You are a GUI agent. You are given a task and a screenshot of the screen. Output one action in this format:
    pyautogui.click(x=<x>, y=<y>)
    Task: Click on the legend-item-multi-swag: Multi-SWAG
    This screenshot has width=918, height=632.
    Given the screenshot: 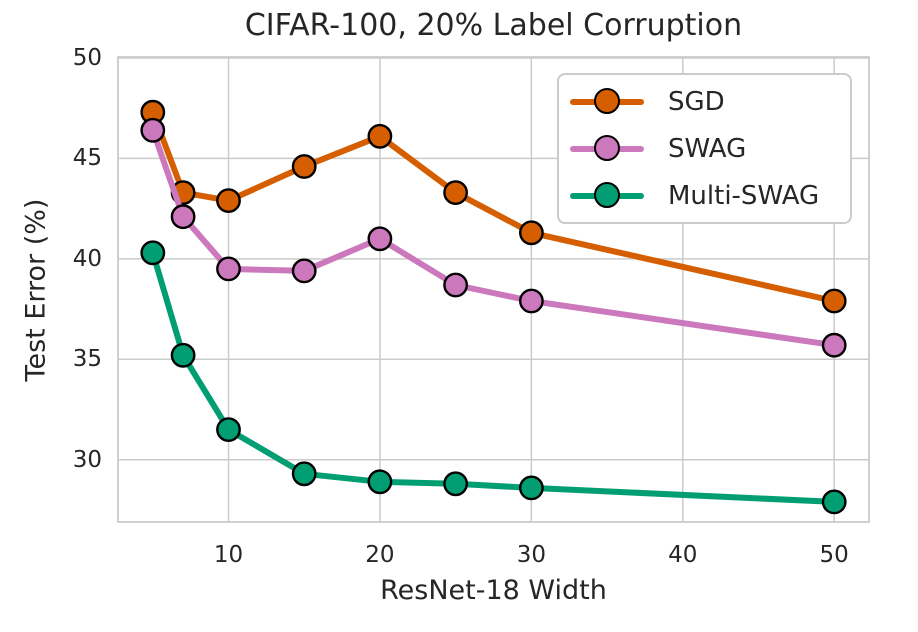 What is the action you would take?
    pyautogui.click(x=704, y=195)
    